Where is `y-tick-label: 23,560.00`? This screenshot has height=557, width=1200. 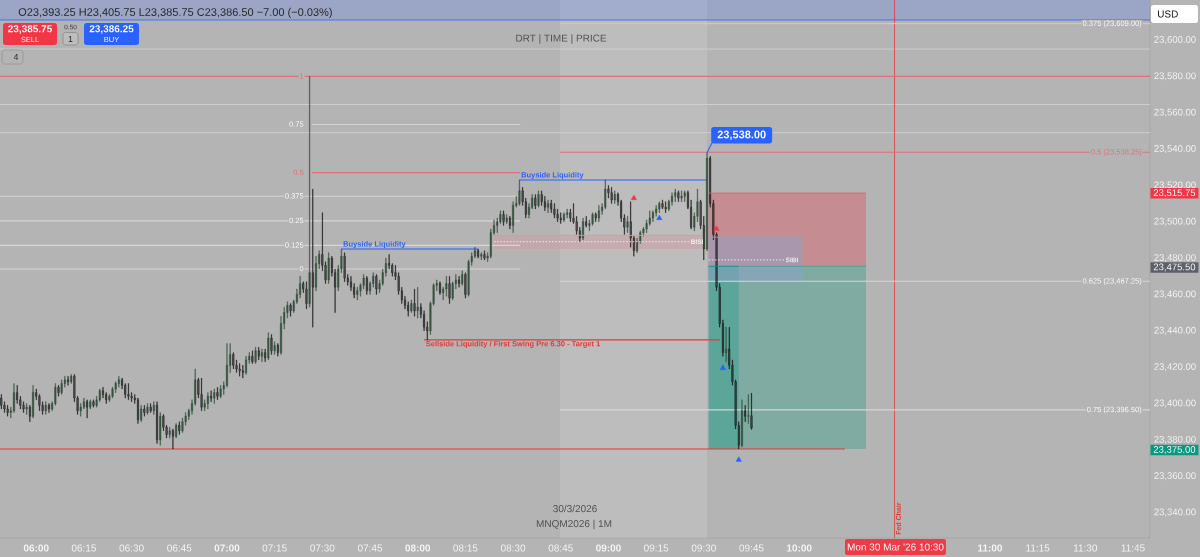 y-tick-label: 23,560.00 is located at coordinates (1175, 112).